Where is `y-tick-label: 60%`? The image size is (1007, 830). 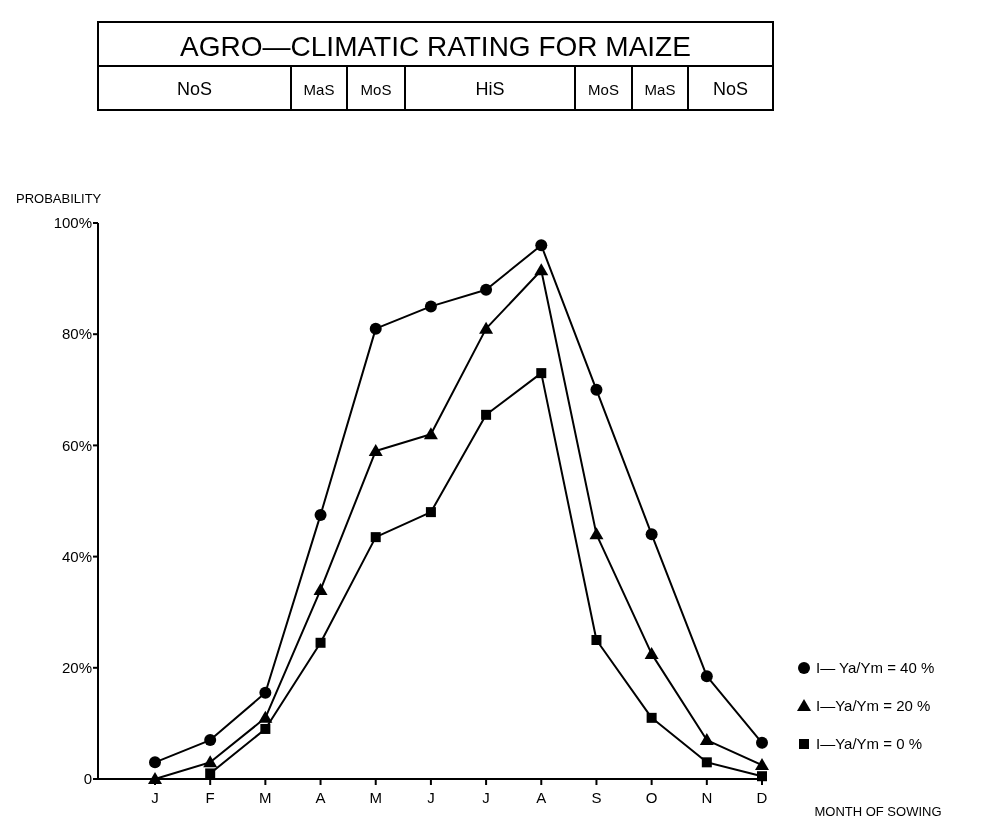
y-tick-label: 60% is located at coordinates (76, 445).